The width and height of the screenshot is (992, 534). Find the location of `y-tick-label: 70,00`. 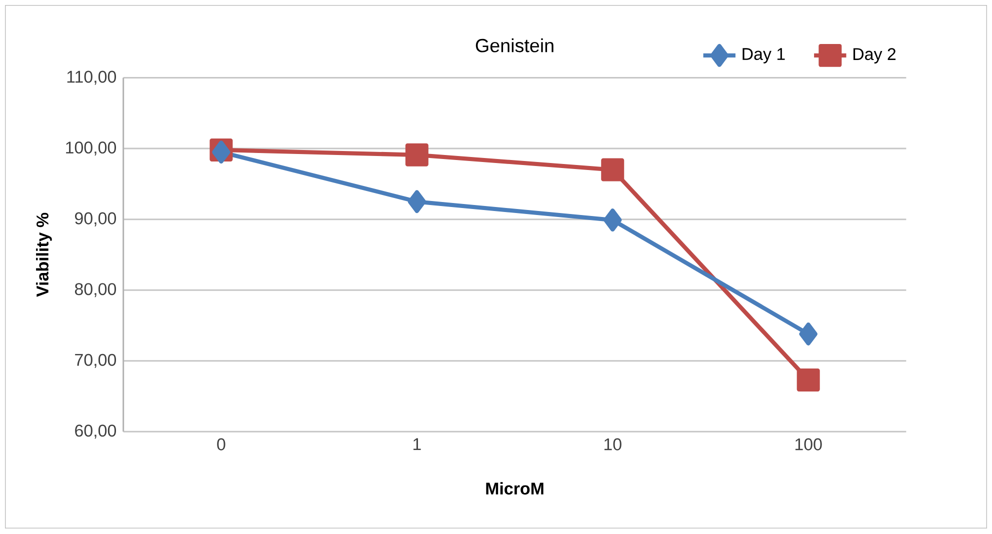

y-tick-label: 70,00 is located at coordinates (95, 361).